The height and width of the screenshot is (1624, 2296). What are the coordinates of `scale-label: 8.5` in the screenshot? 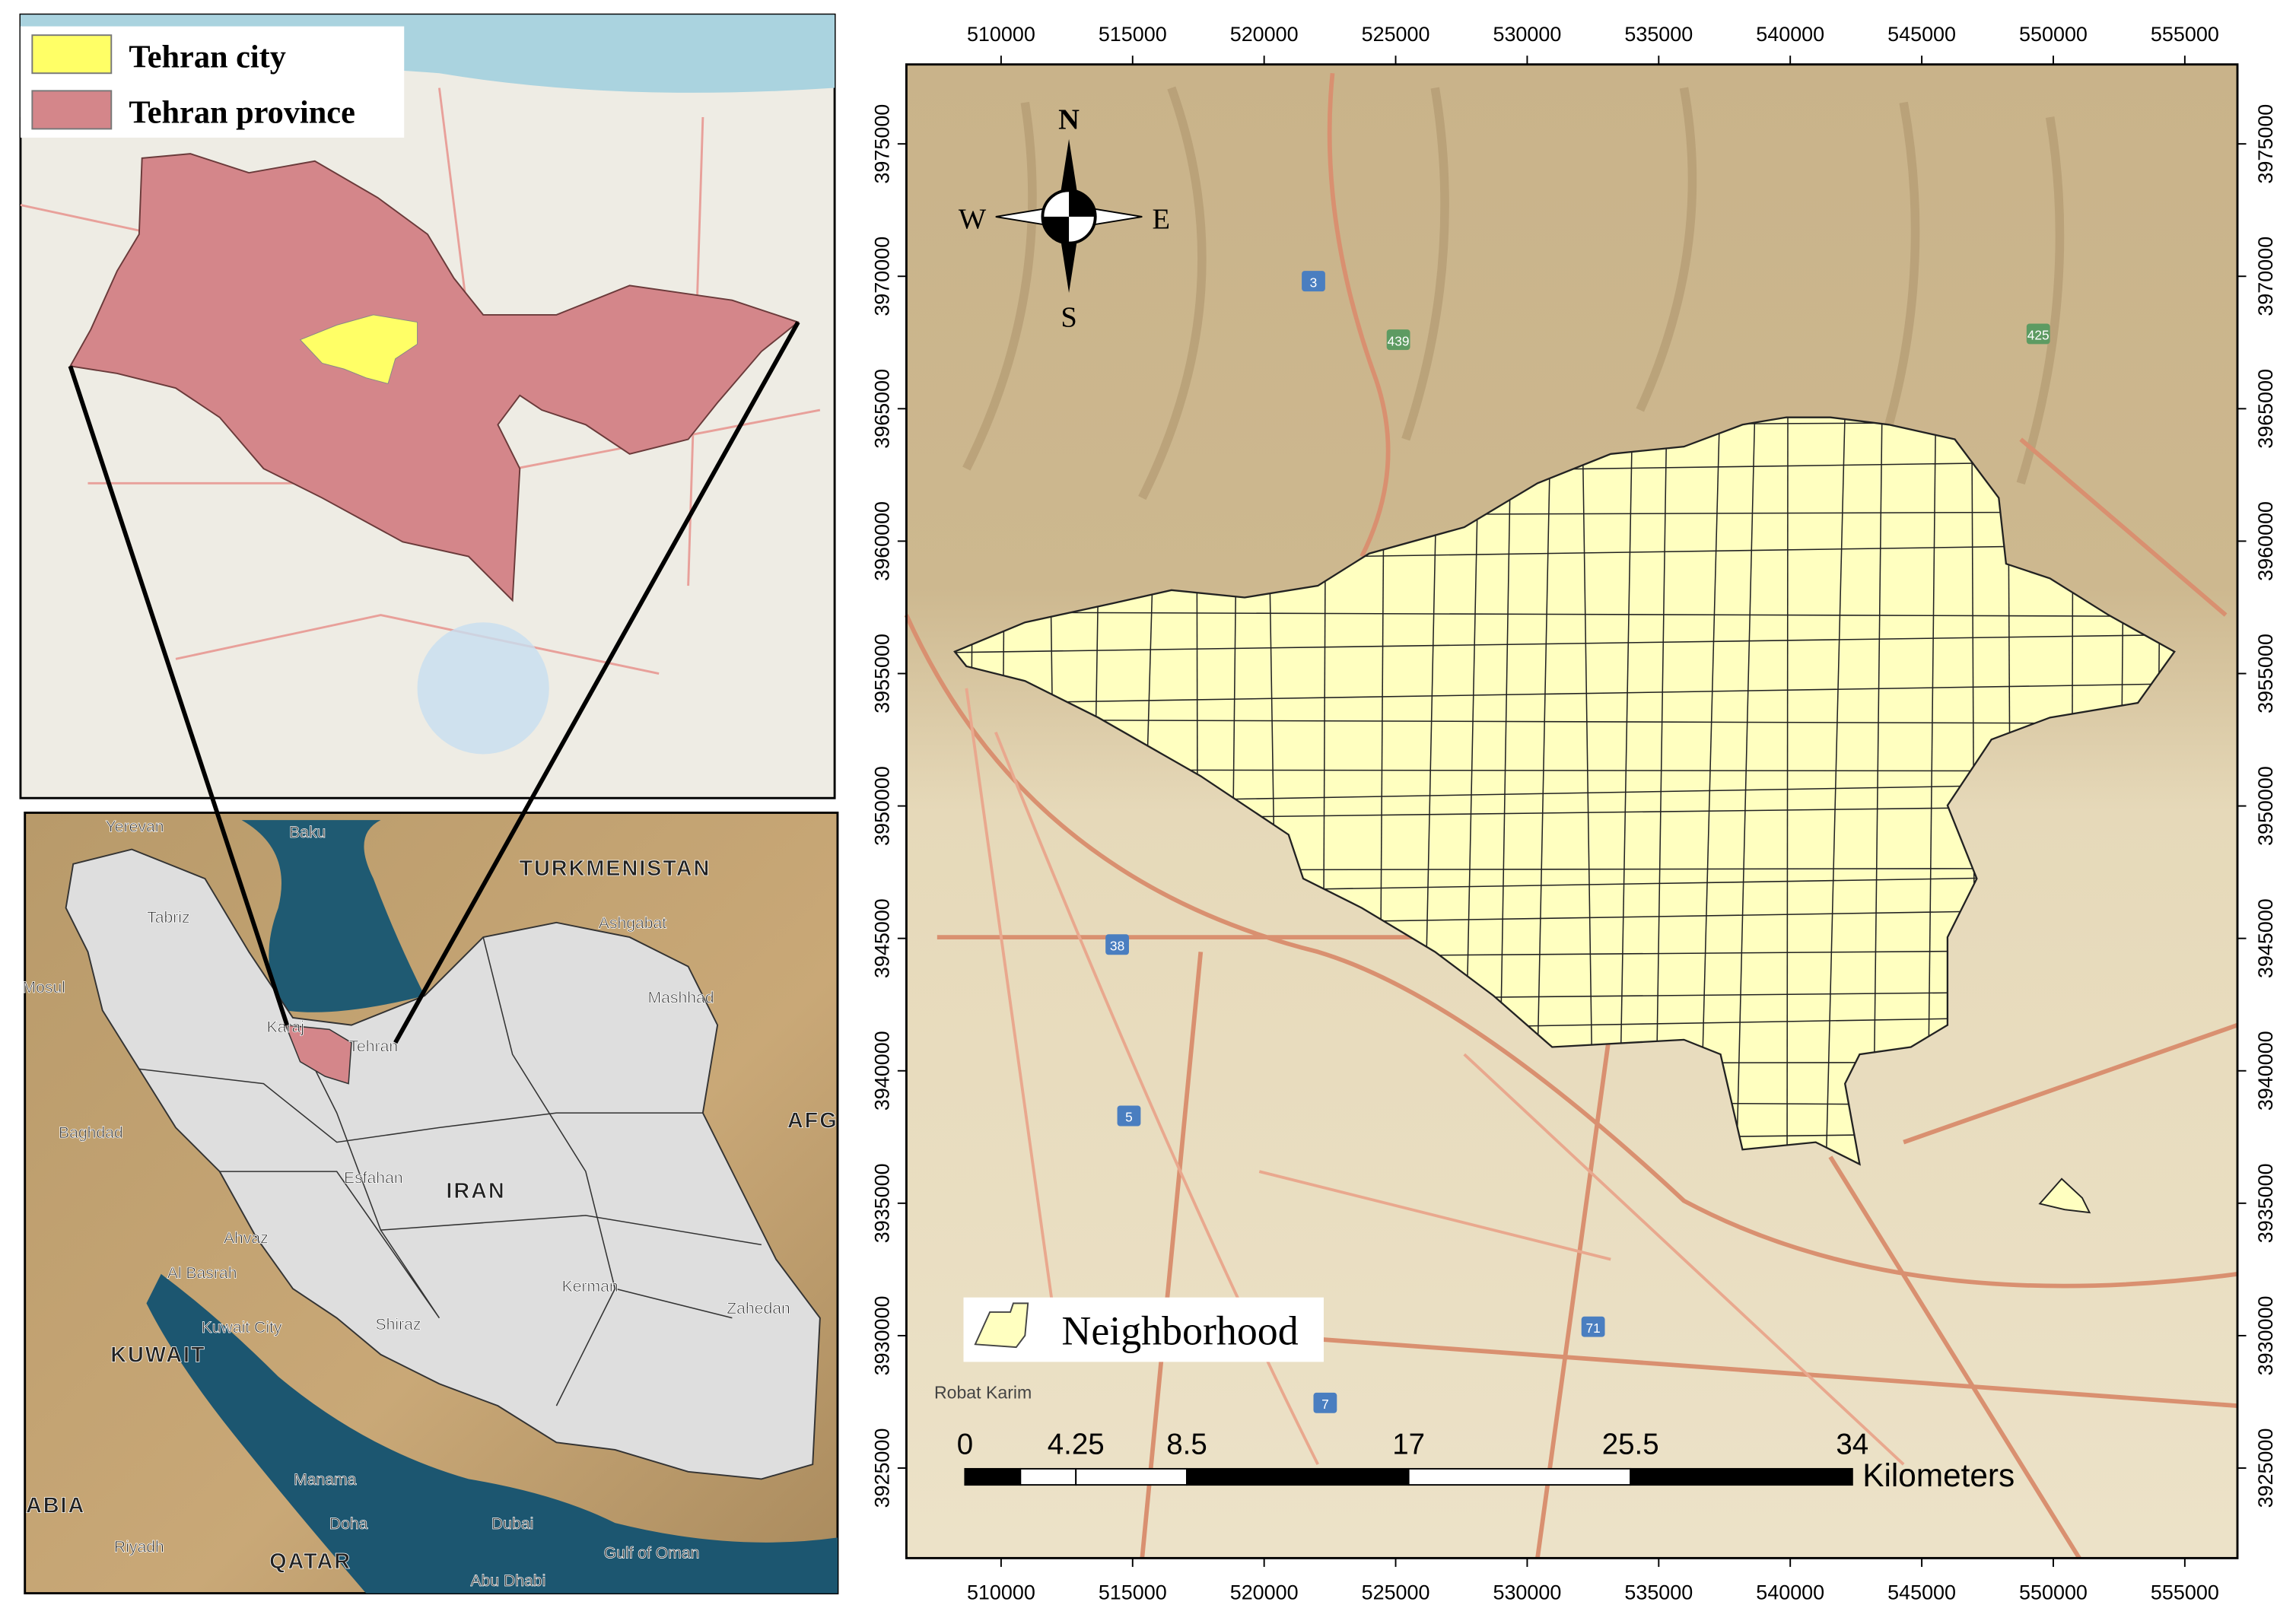 It's located at (1186, 1445).